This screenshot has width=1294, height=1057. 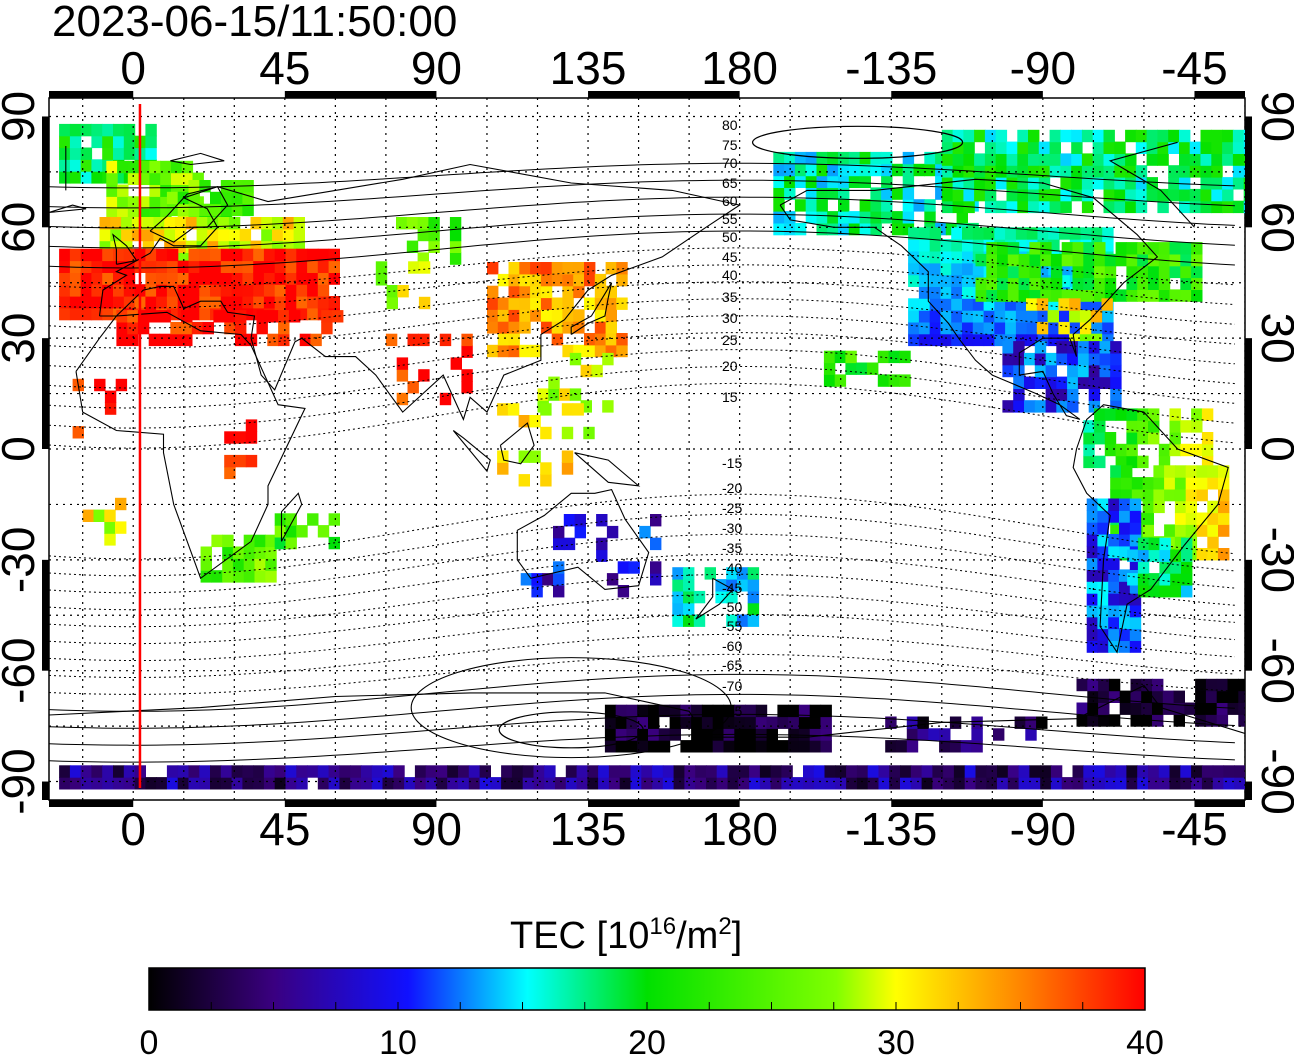 What do you see at coordinates (673, 68) in the screenshot?
I see `axis-top-labels: 0 45 90 135 180 -135 -90 -45` at bounding box center [673, 68].